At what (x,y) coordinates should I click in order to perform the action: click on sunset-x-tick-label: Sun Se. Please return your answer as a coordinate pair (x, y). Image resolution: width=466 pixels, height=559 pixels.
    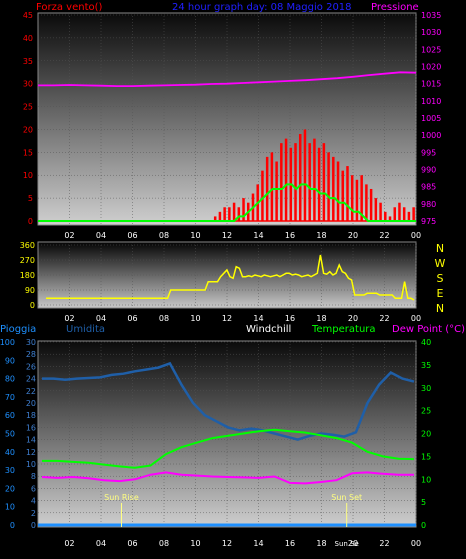
    Looking at the image, I should click on (347, 544).